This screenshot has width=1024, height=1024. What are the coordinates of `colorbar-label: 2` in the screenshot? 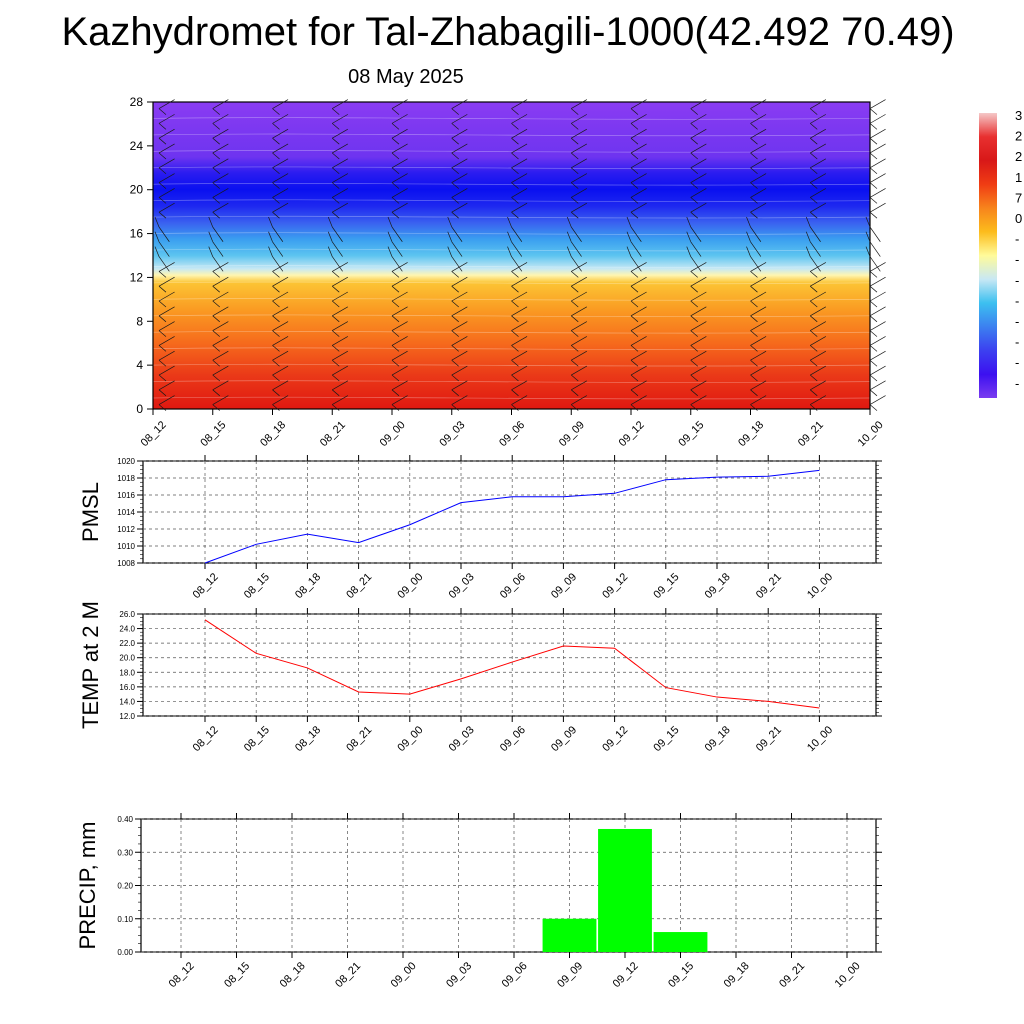 It's located at (1018, 156).